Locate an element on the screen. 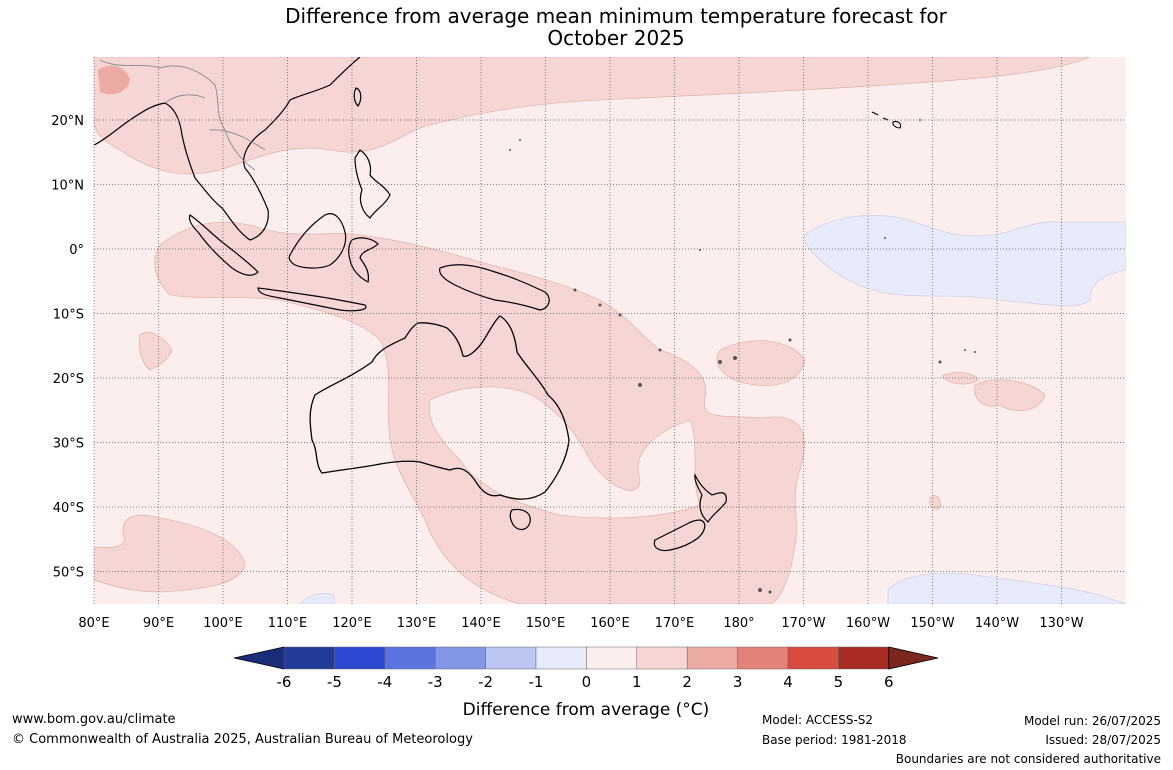 The image size is (1173, 770). australia-coastline is located at coordinates (439, 407).